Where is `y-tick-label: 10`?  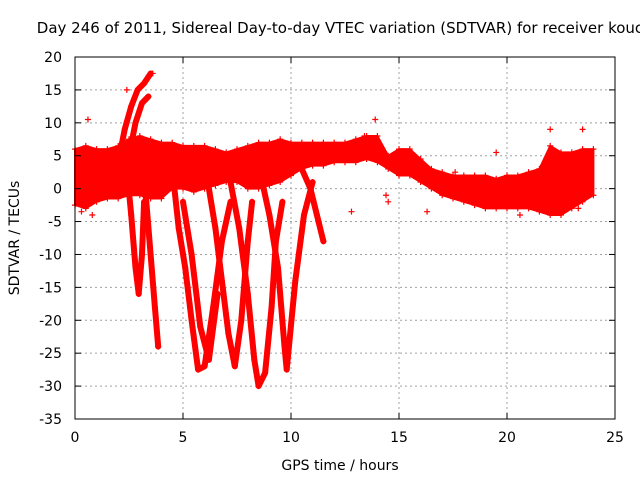
y-tick-label: 10 is located at coordinates (53, 124).